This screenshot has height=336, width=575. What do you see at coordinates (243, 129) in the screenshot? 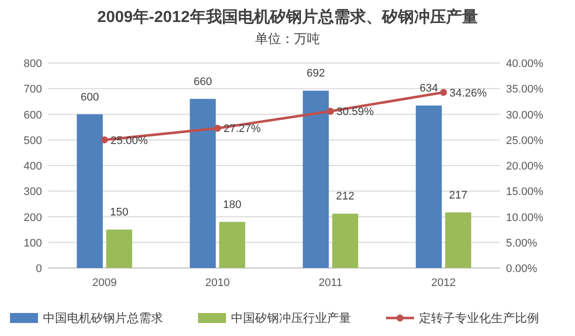
I see `data-label: 27.27%` at bounding box center [243, 129].